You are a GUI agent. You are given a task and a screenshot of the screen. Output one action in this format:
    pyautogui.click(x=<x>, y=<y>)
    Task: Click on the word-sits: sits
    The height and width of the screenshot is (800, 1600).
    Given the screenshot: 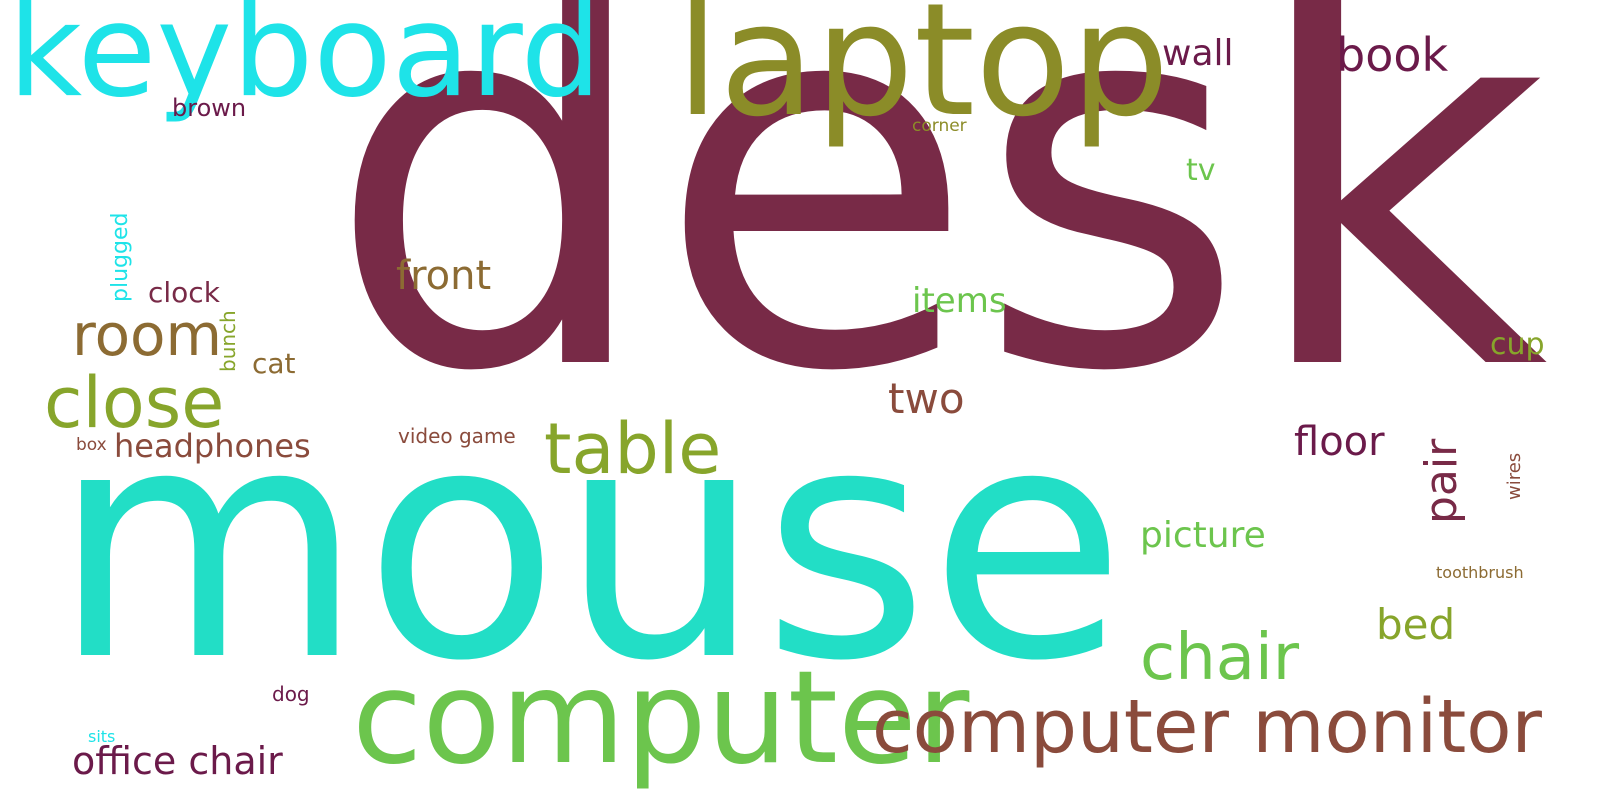 What is the action you would take?
    pyautogui.click(x=102, y=736)
    